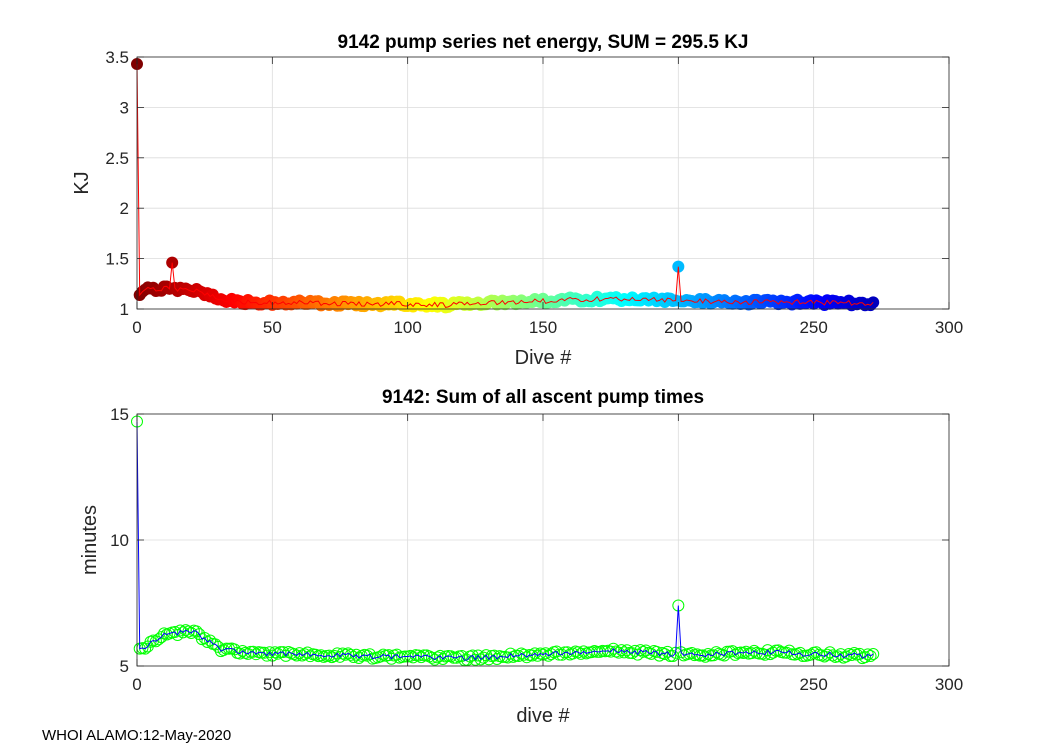 This screenshot has width=1050, height=750. Describe the element at coordinates (124, 309) in the screenshot. I see `energy-y-tick-label: 1` at that location.